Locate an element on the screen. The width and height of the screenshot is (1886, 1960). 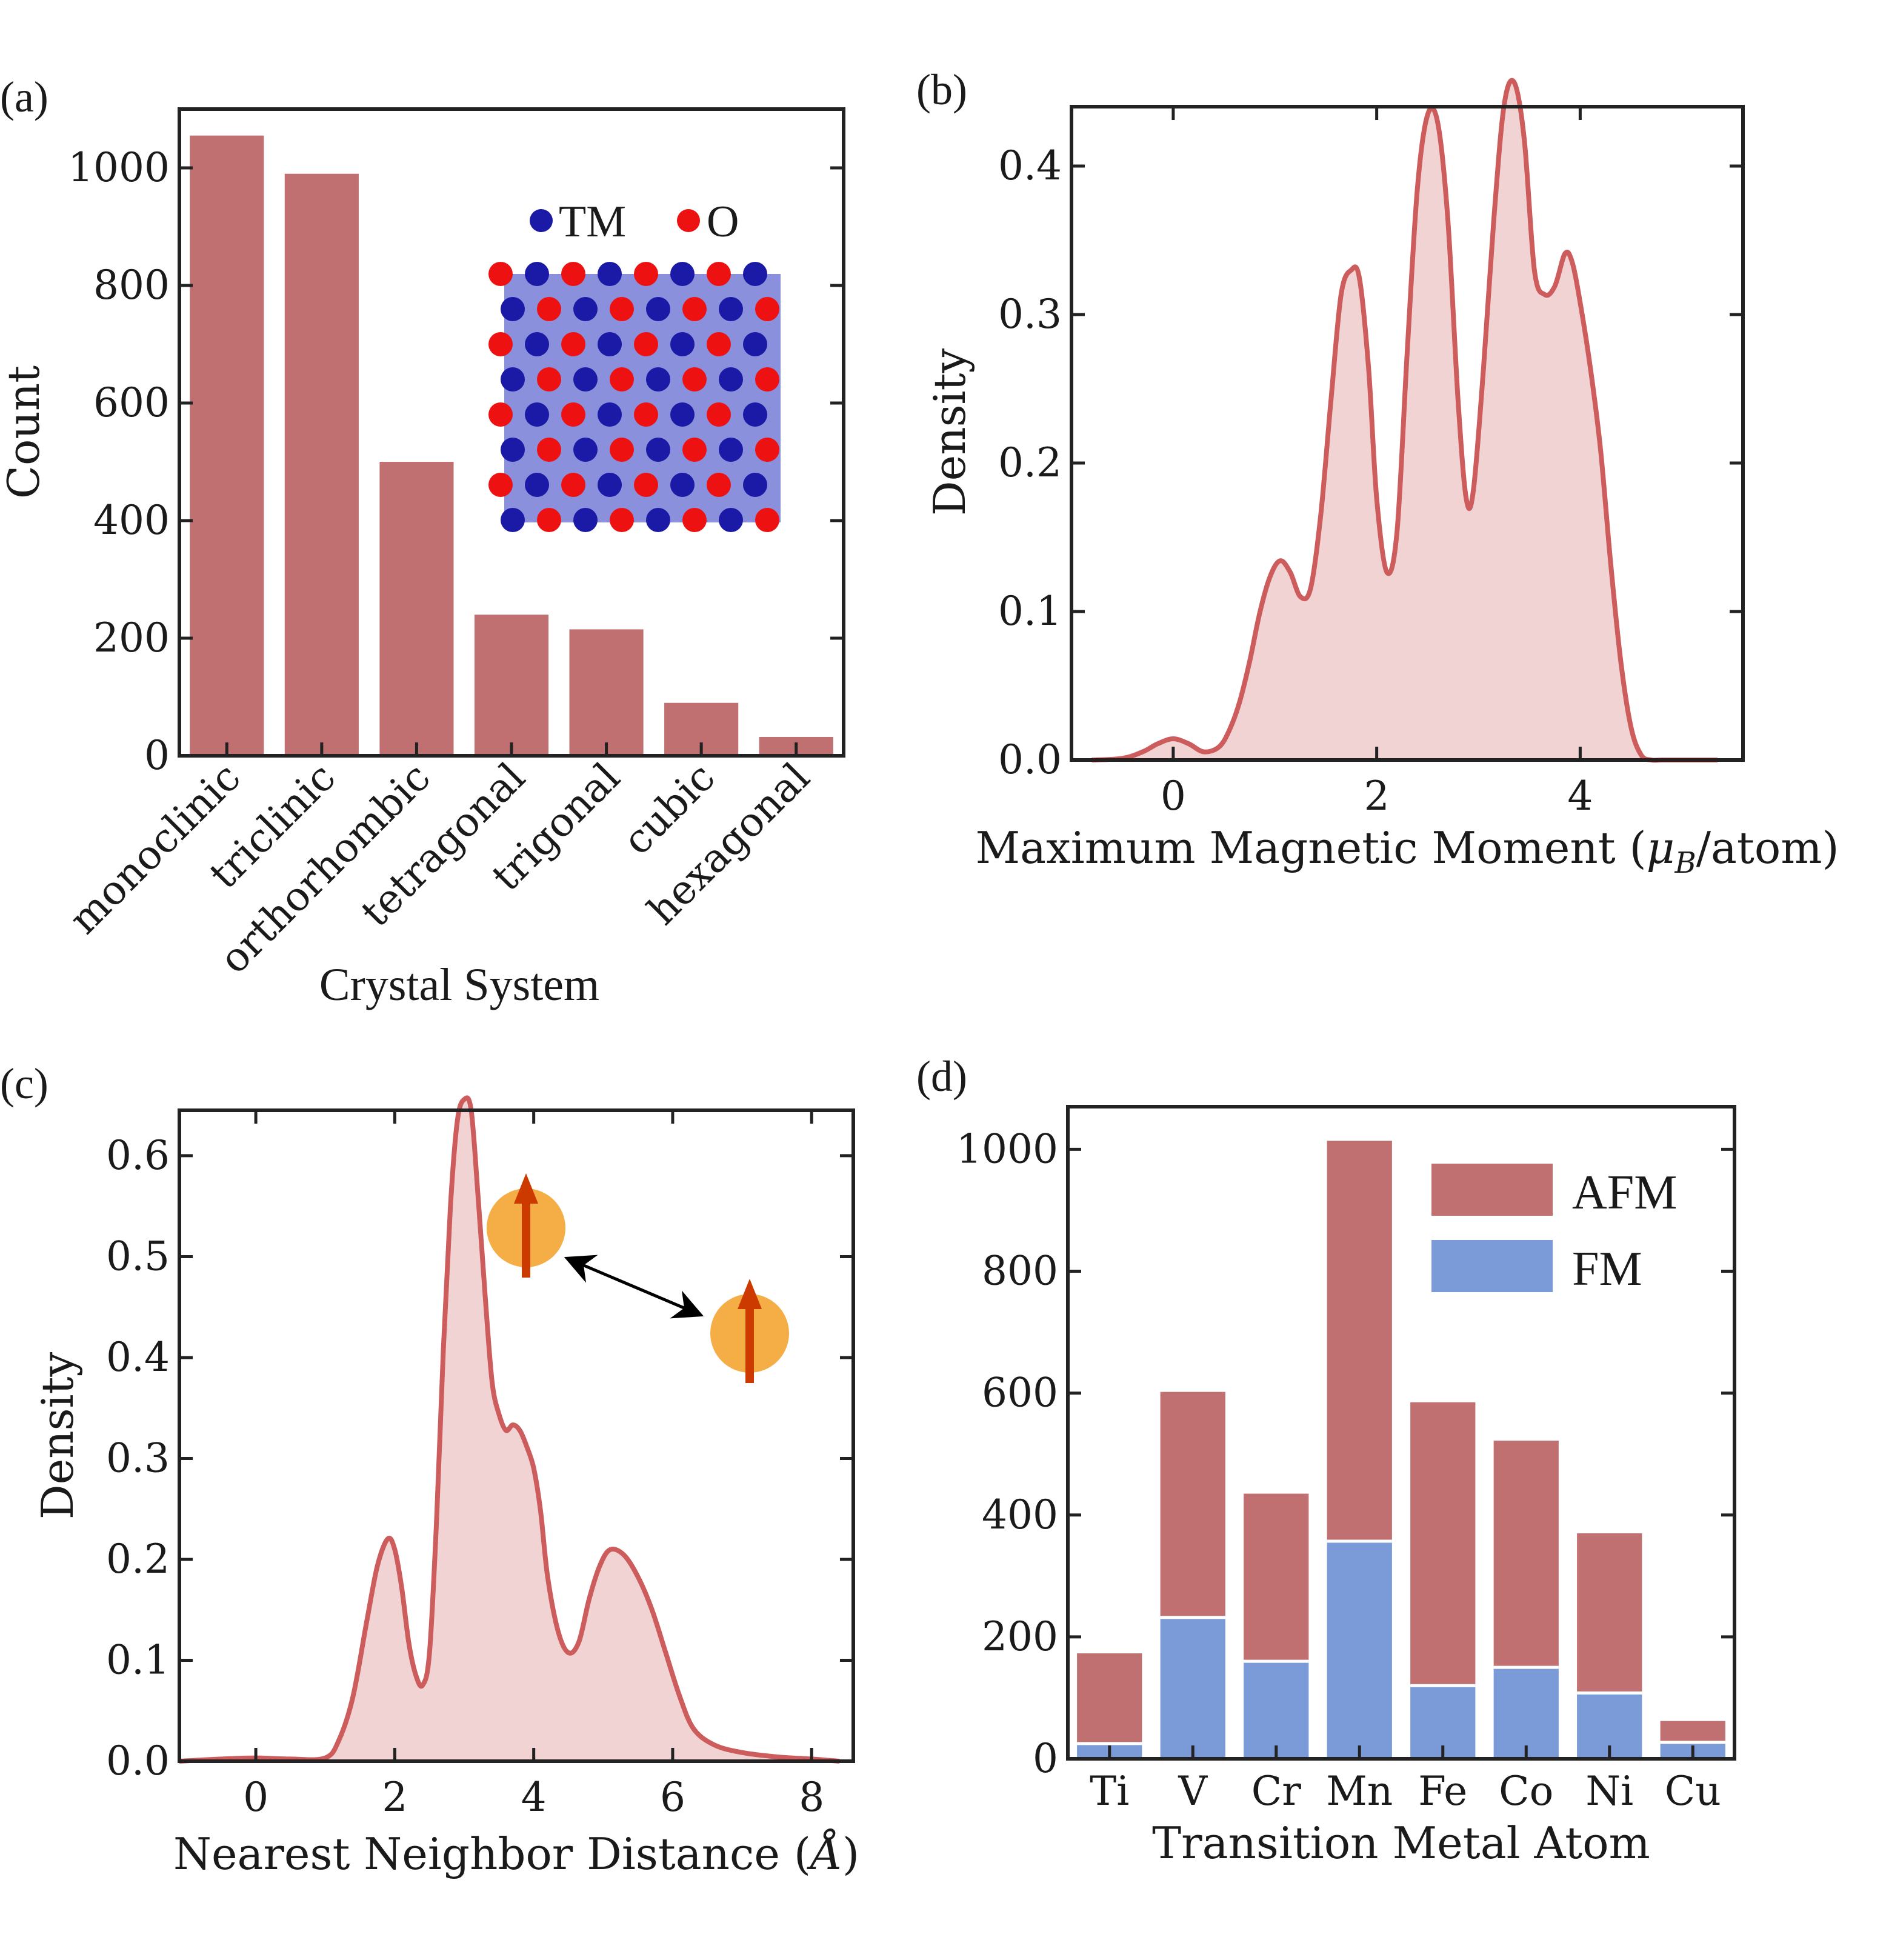
d-stacked-bars is located at coordinates (1401, 1450).